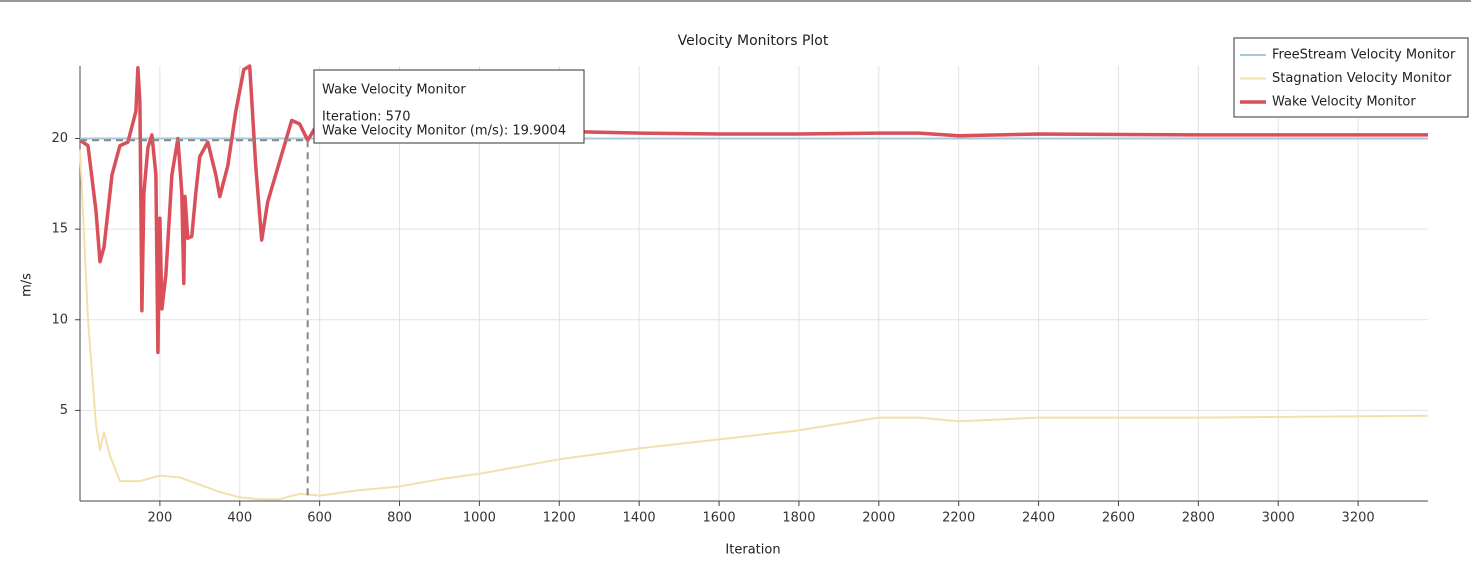 The height and width of the screenshot is (571, 1471). What do you see at coordinates (1362, 78) in the screenshot?
I see `legend-label: Stagnation Velocity Monitor` at bounding box center [1362, 78].